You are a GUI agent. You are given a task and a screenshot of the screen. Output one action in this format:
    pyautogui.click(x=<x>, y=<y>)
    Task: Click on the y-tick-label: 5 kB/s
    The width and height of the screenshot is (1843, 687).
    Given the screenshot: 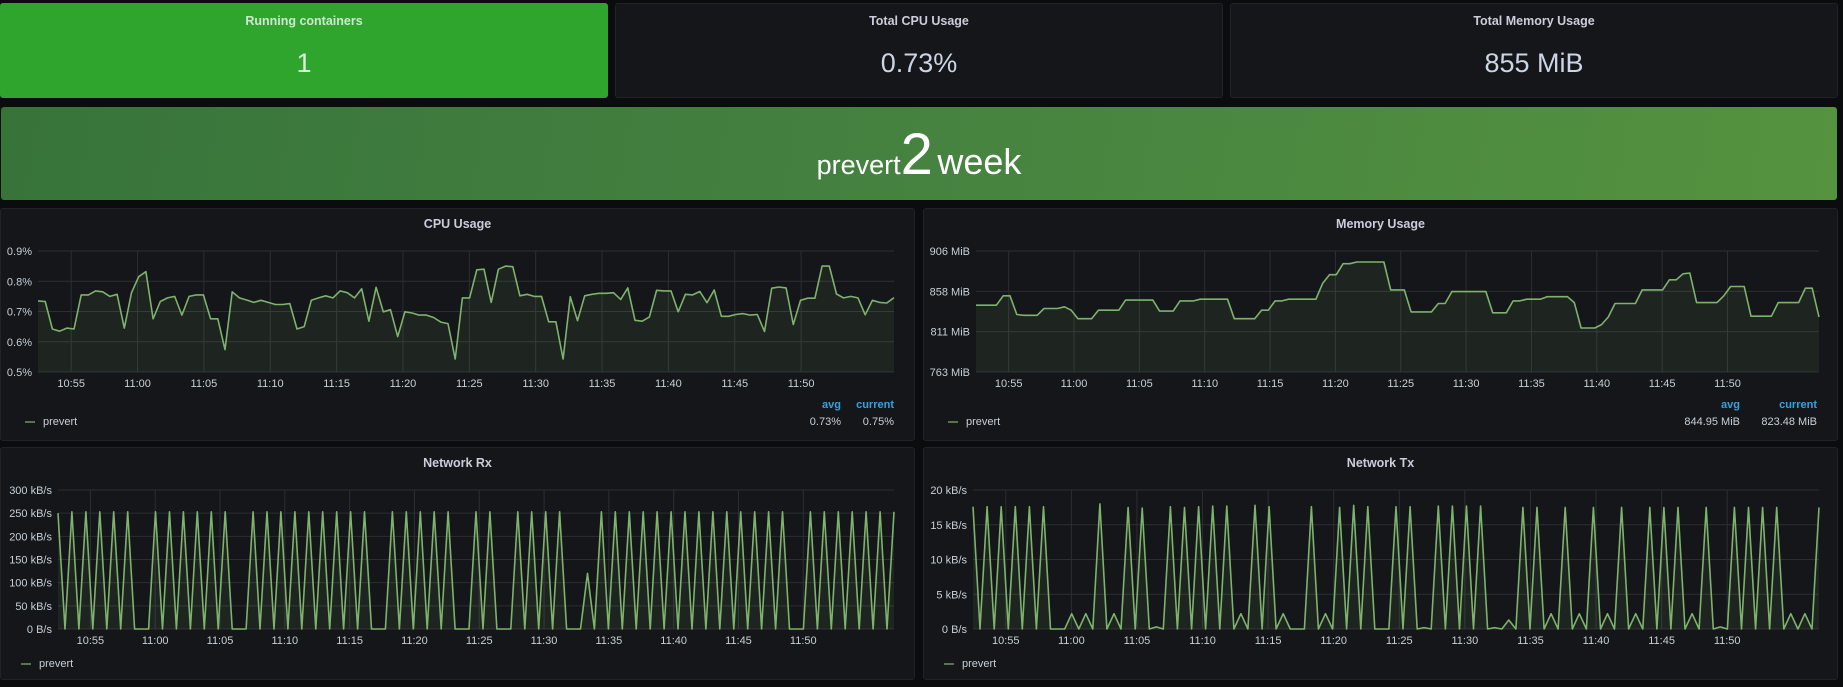 What is the action you would take?
    pyautogui.click(x=951, y=595)
    